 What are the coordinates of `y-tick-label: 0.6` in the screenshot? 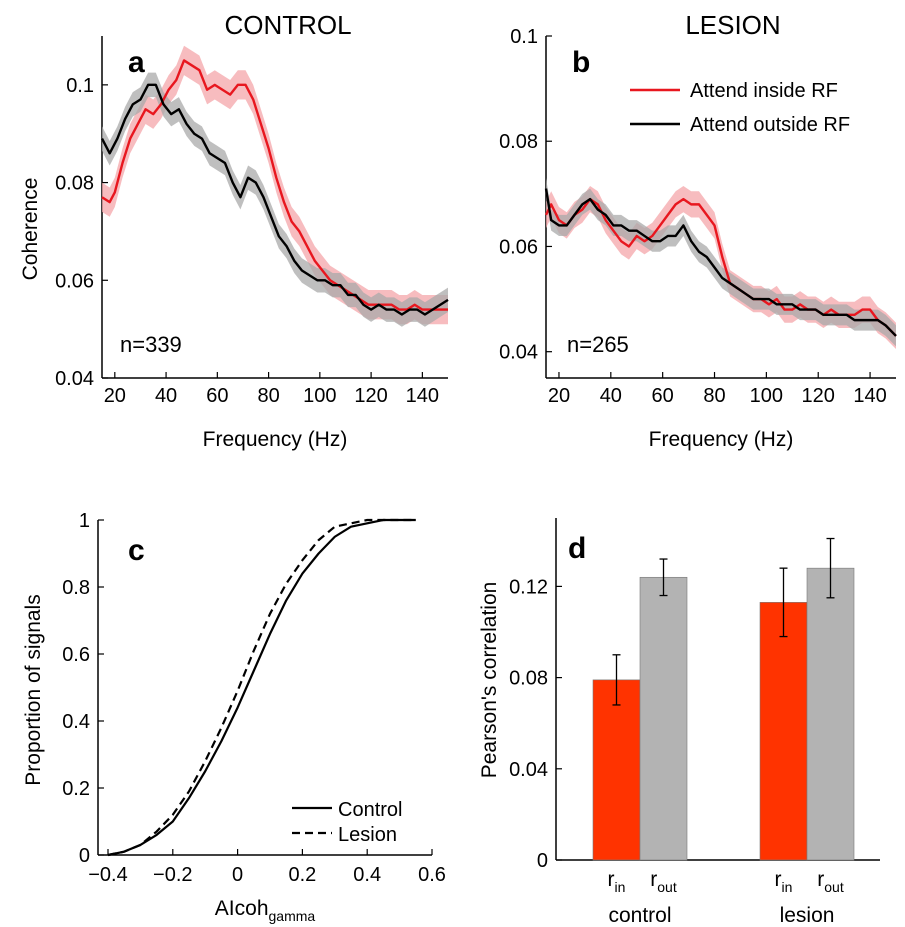 It's located at (76, 655).